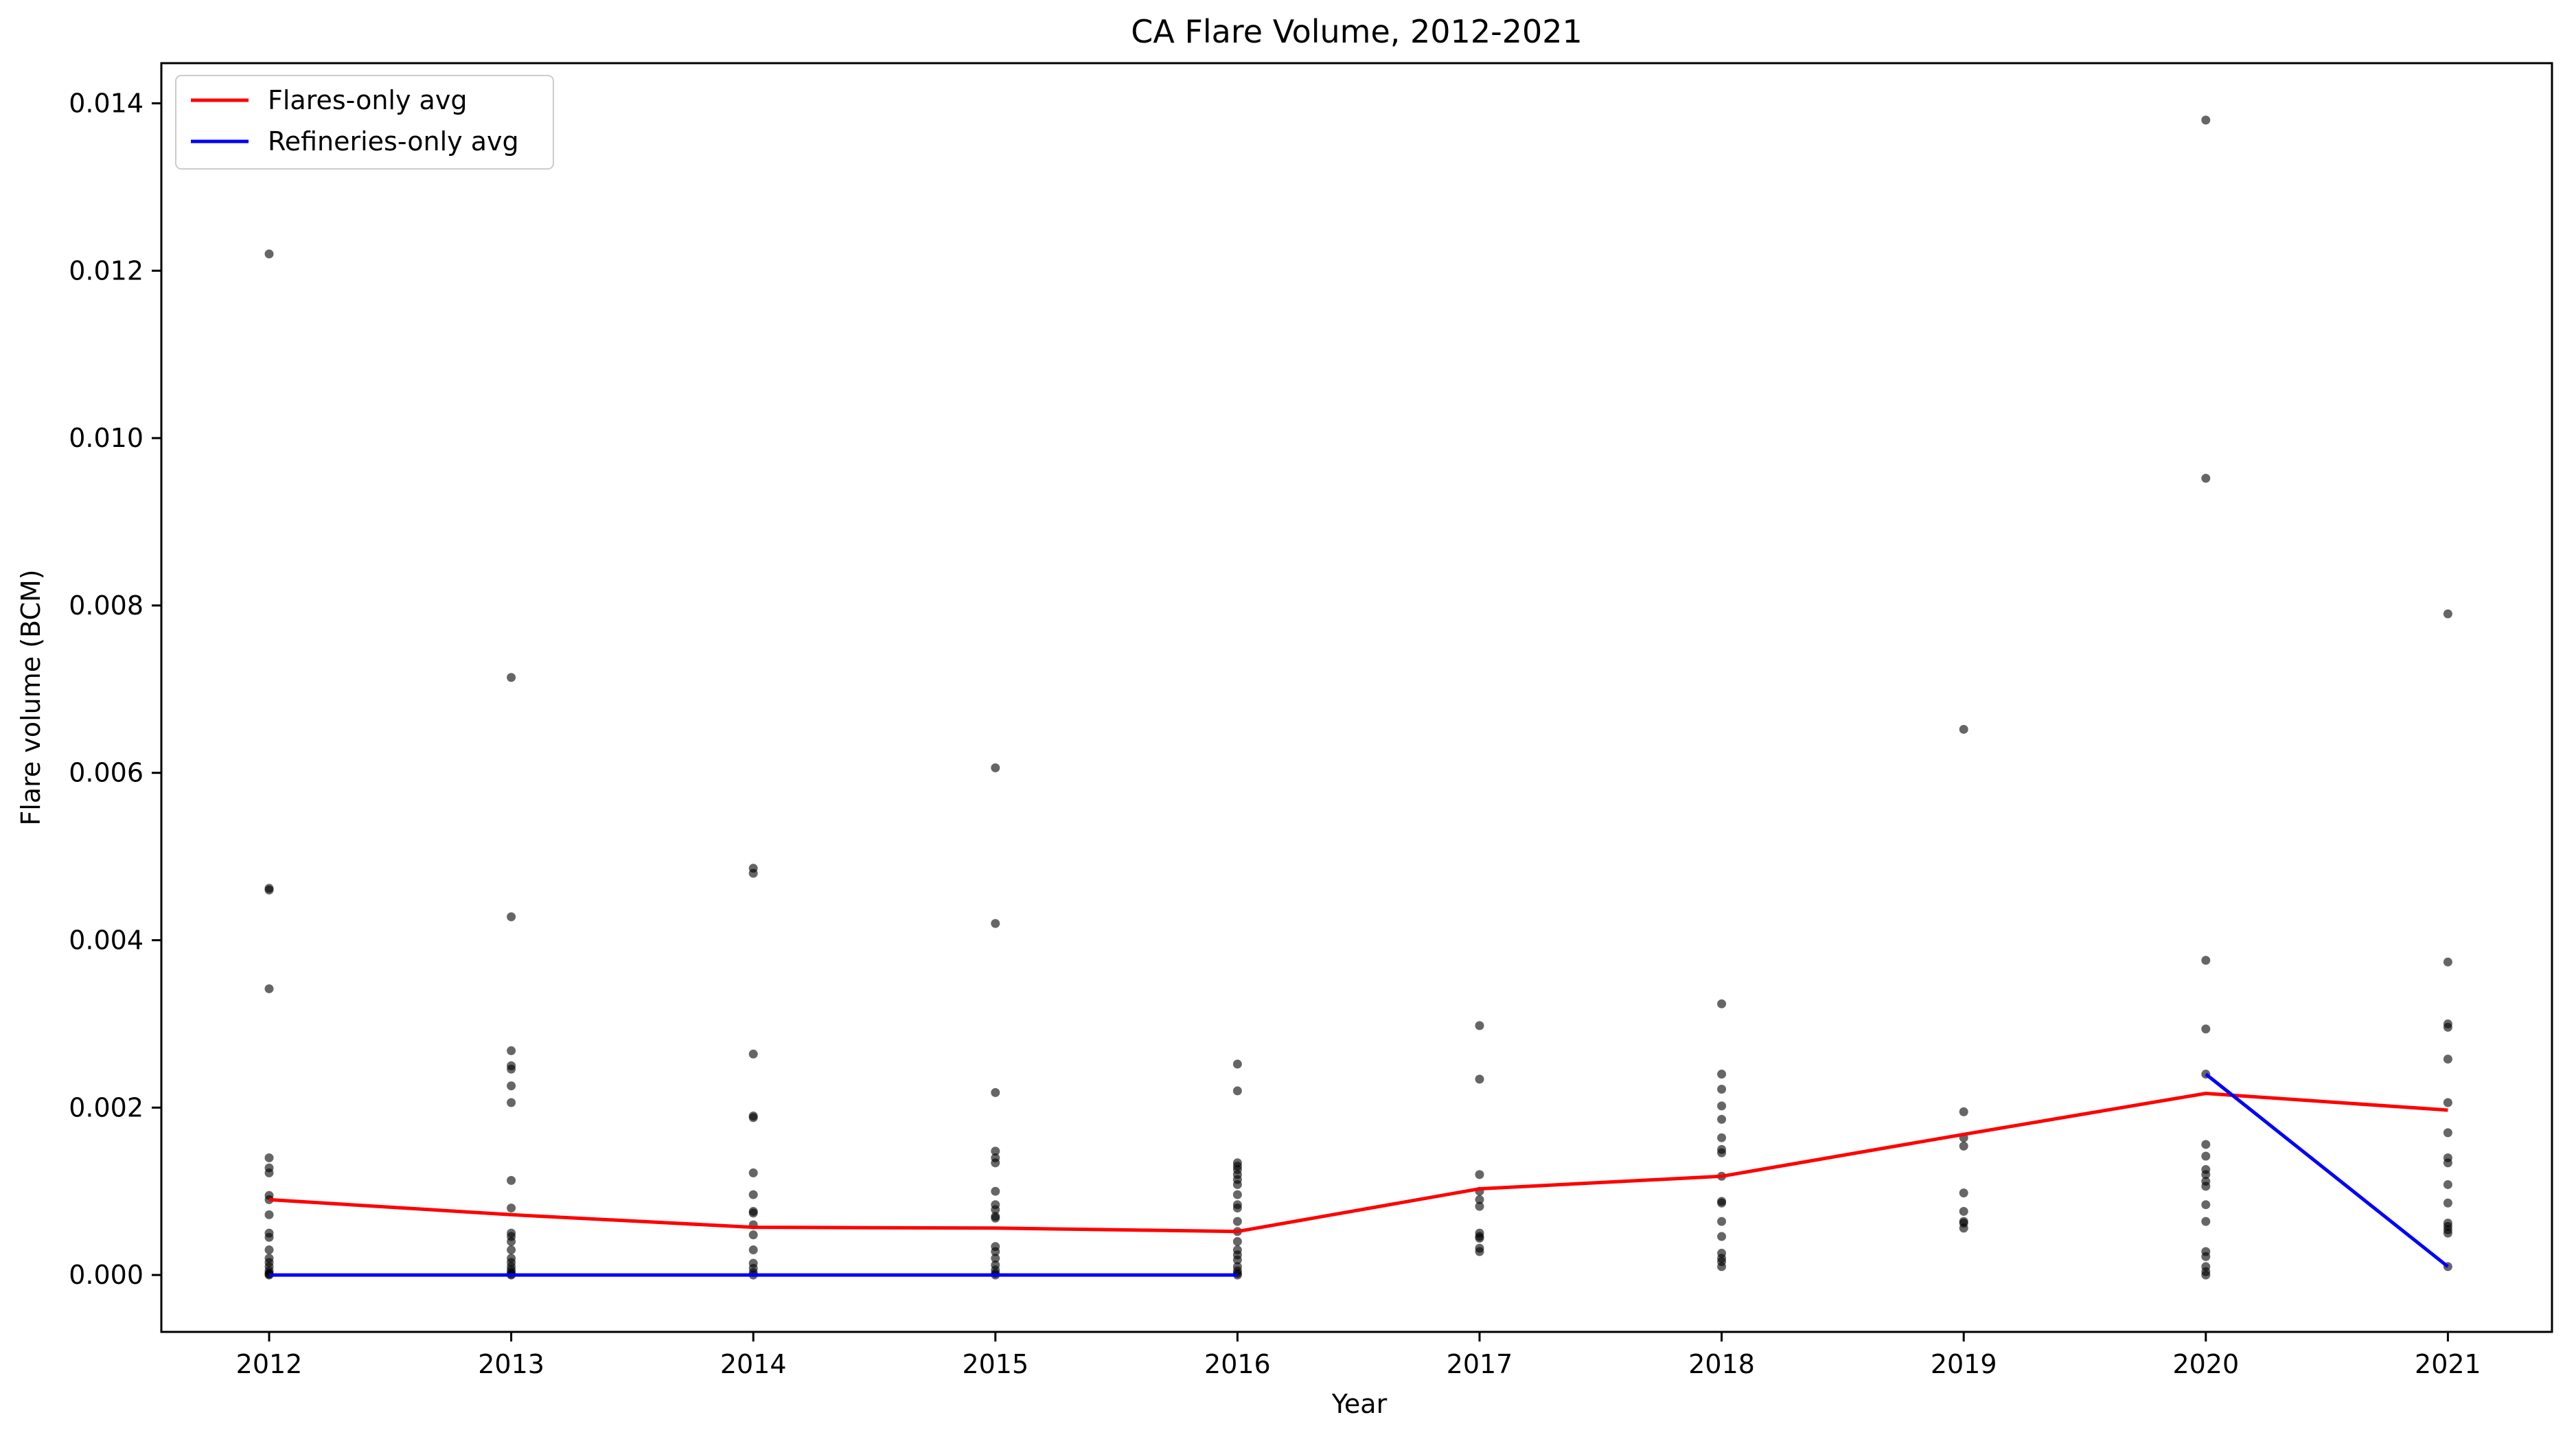 This screenshot has width=2576, height=1439. Describe the element at coordinates (106, 104) in the screenshot. I see `y-tick-label: 0.014` at that location.